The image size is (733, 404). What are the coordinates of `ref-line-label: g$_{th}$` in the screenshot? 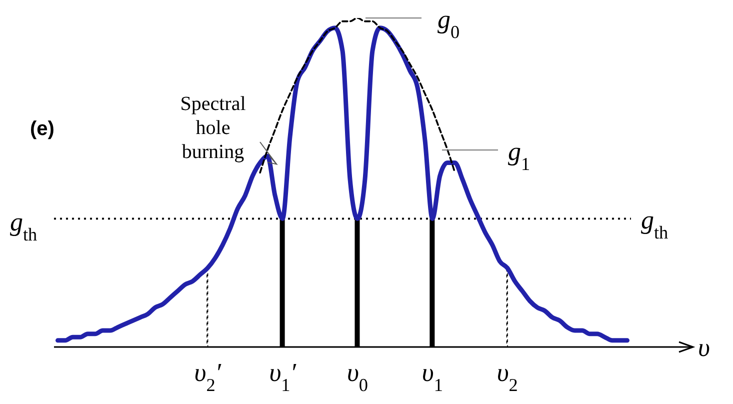 It's located at (654, 224).